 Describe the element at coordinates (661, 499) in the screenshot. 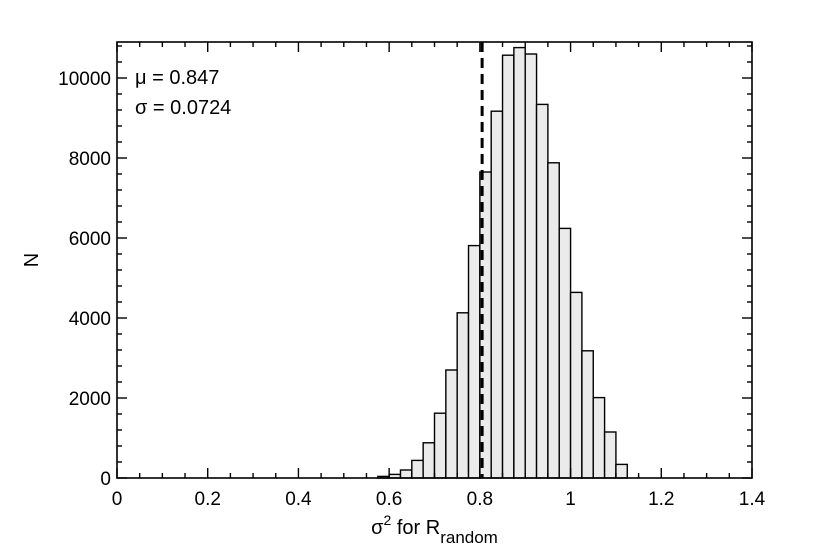

I see `x-tick-label: 1.2` at that location.